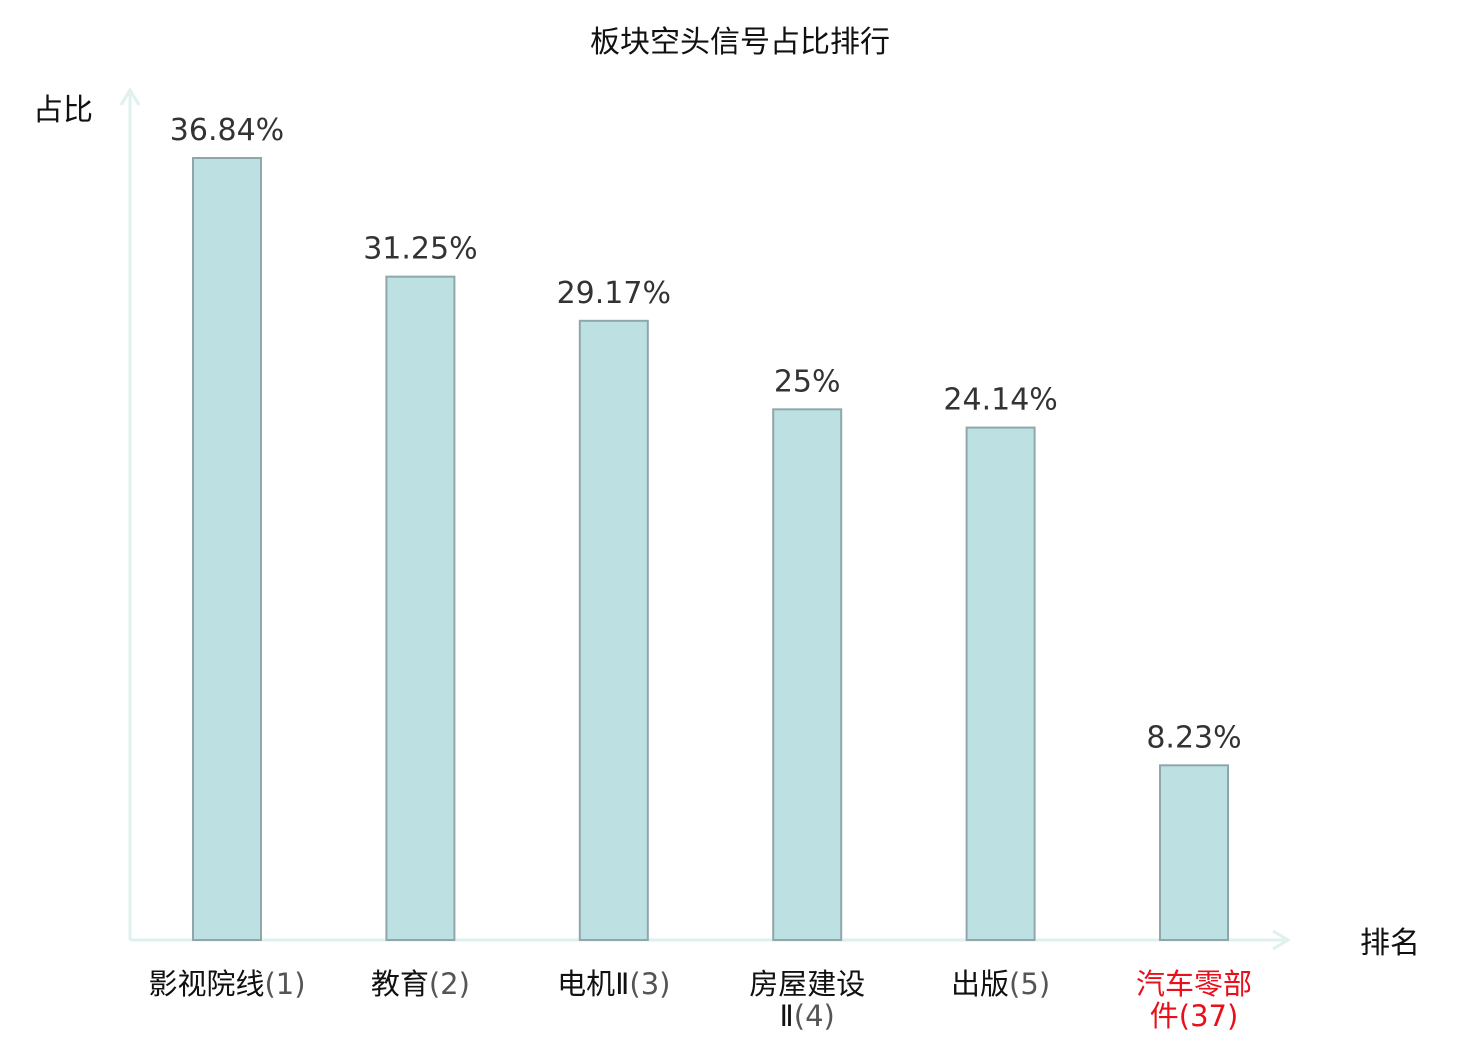 The image size is (1480, 1040). Describe the element at coordinates (420, 249) in the screenshot. I see `data-label: 31.25%` at that location.